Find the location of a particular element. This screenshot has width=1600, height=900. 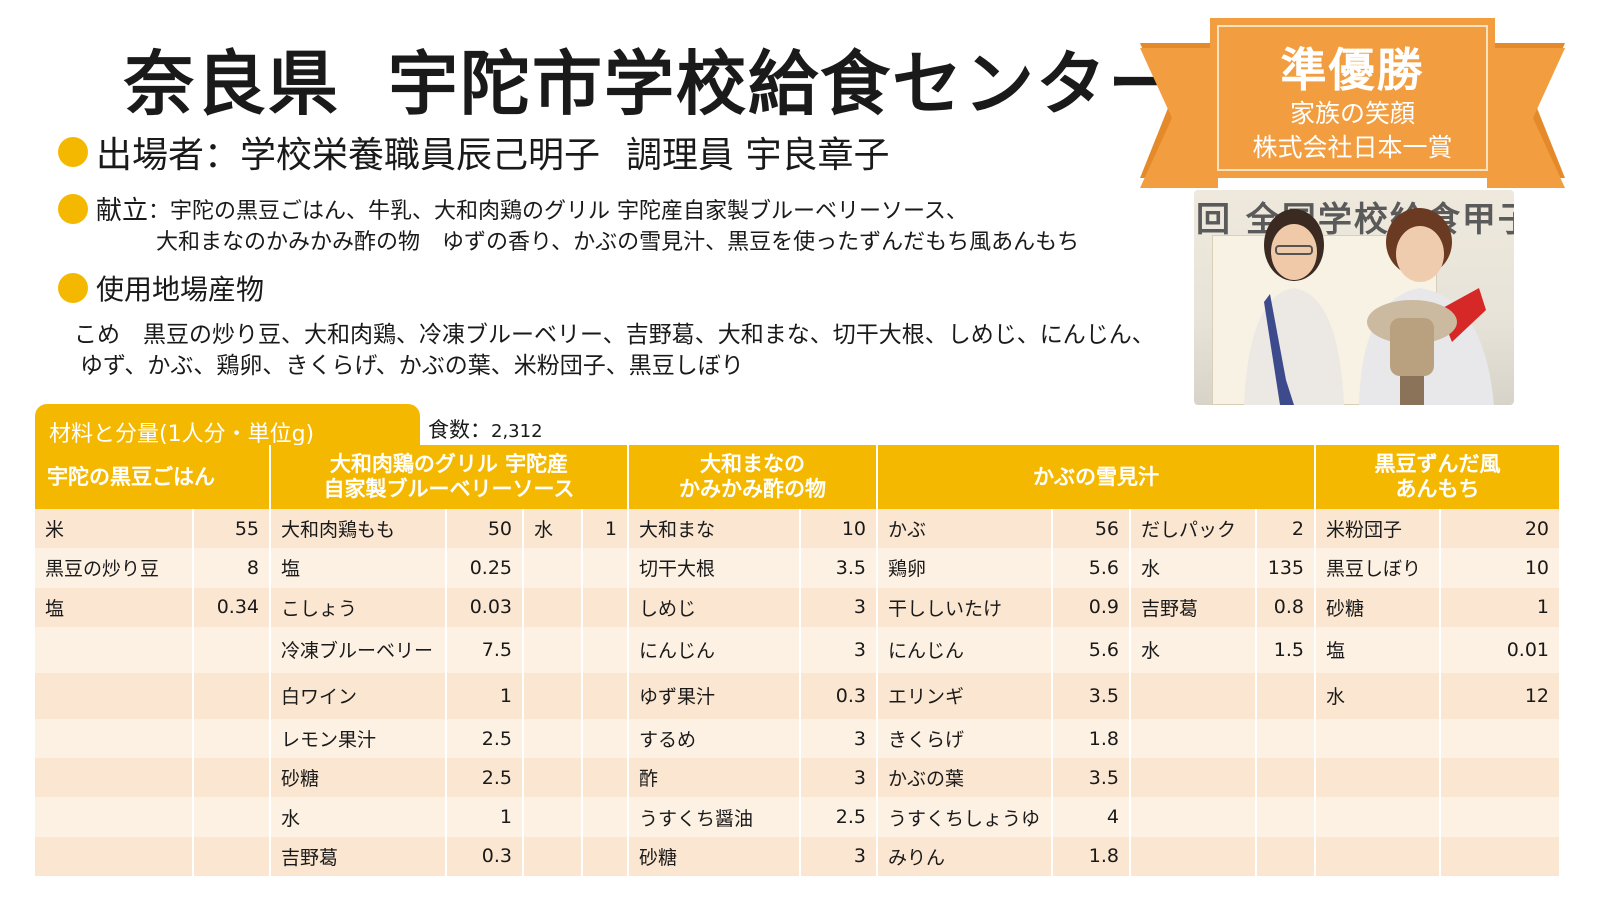

amount-cell: 0.25 is located at coordinates (485, 568).